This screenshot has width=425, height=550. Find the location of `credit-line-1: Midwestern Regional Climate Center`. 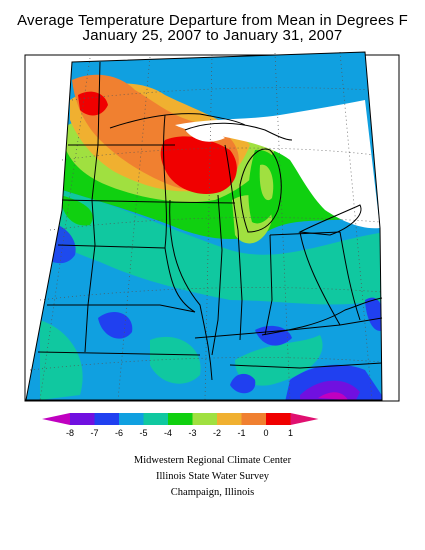

credit-line-1: Midwestern Regional Climate Center is located at coordinates (212, 460).